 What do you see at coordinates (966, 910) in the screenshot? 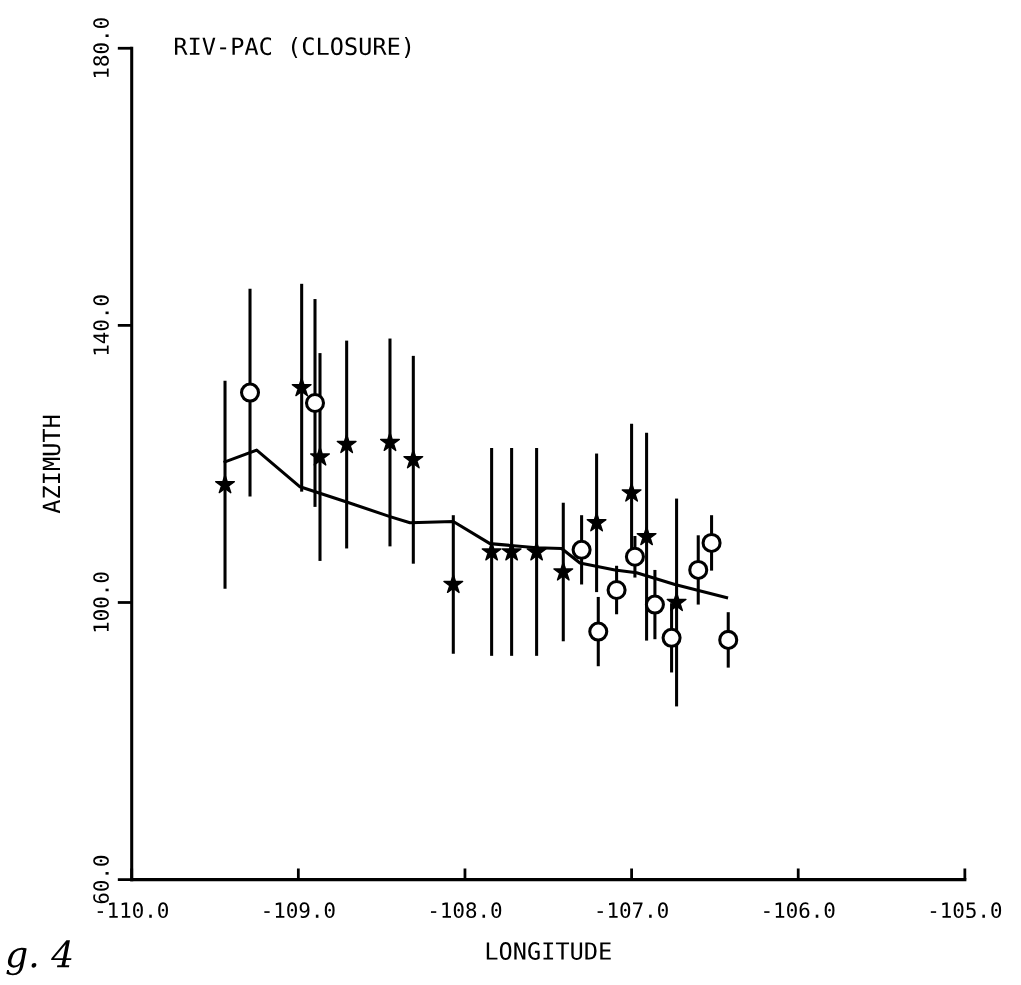
I see `x-tick-label: -105.0` at bounding box center [966, 910].